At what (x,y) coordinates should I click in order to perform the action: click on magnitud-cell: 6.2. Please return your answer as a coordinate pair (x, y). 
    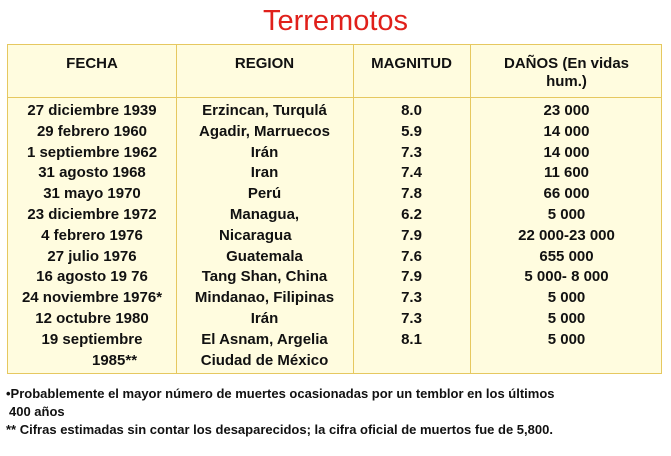
    Looking at the image, I should click on (411, 214).